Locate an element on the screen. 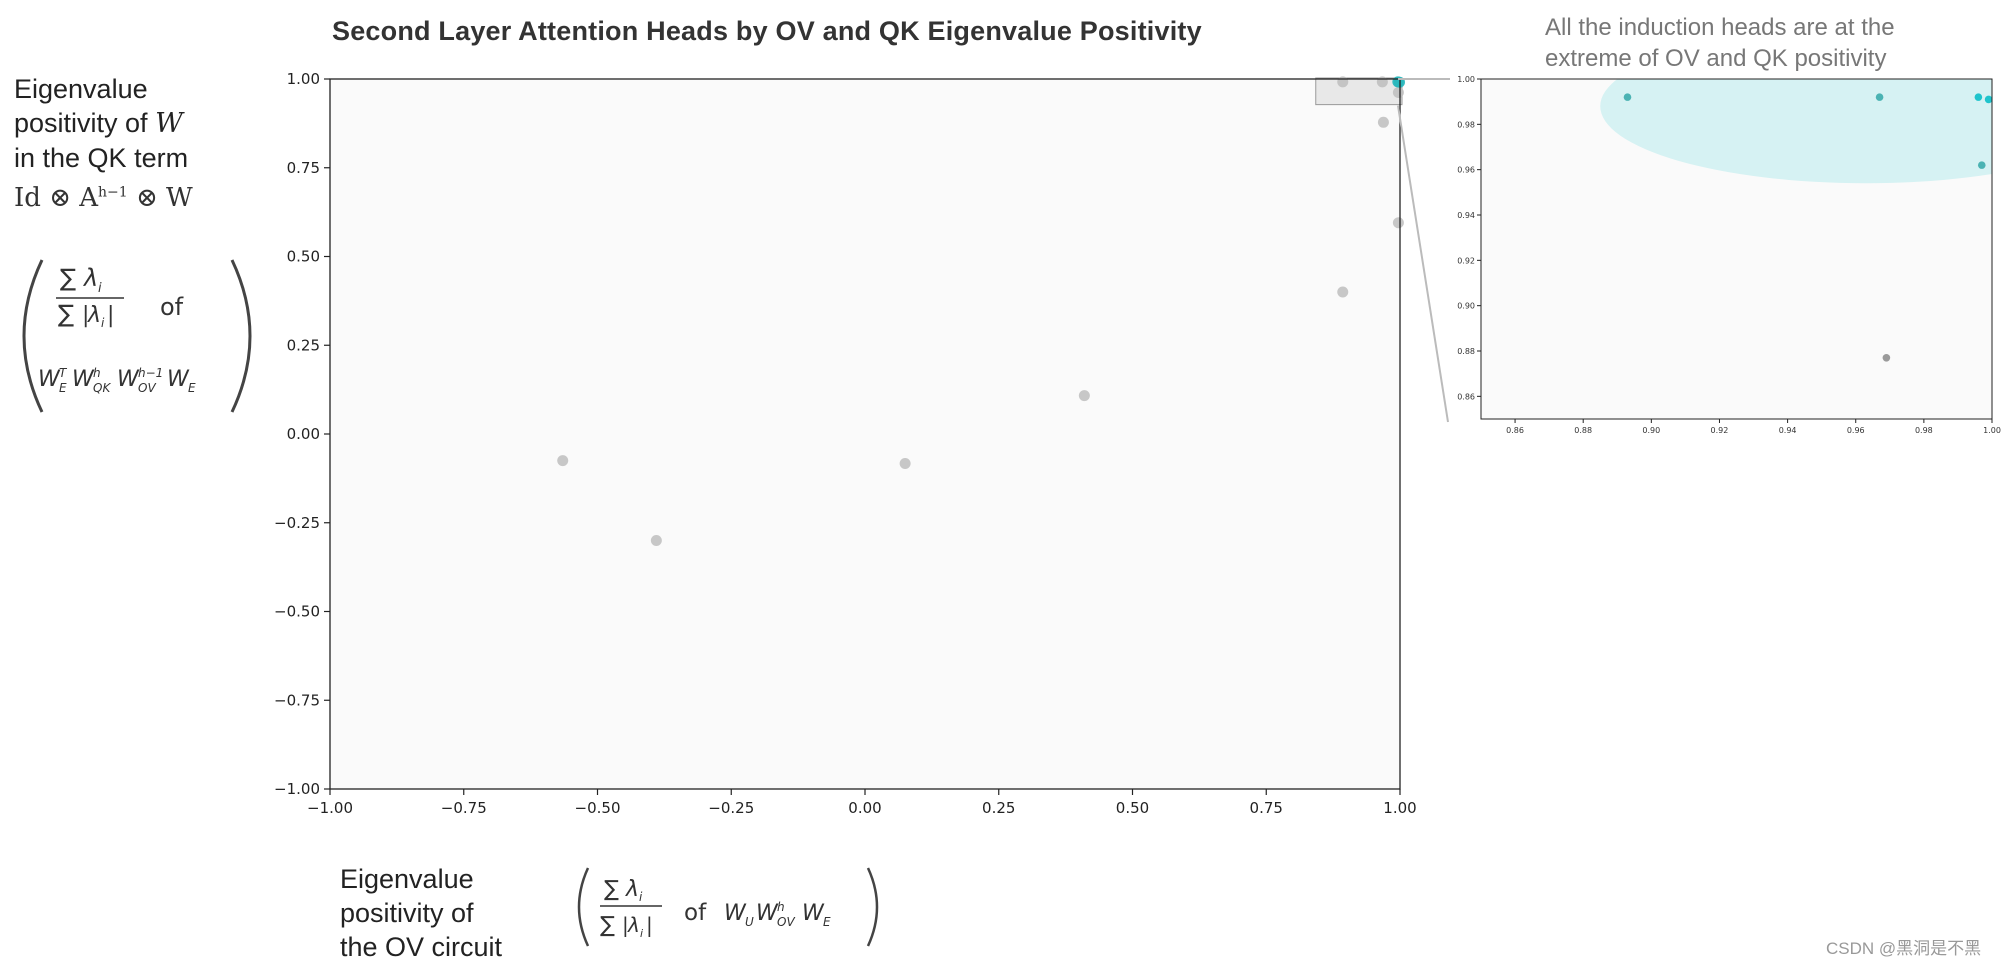 This screenshot has width=2014, height=966. svg-text: OV is located at coordinates (147, 388).